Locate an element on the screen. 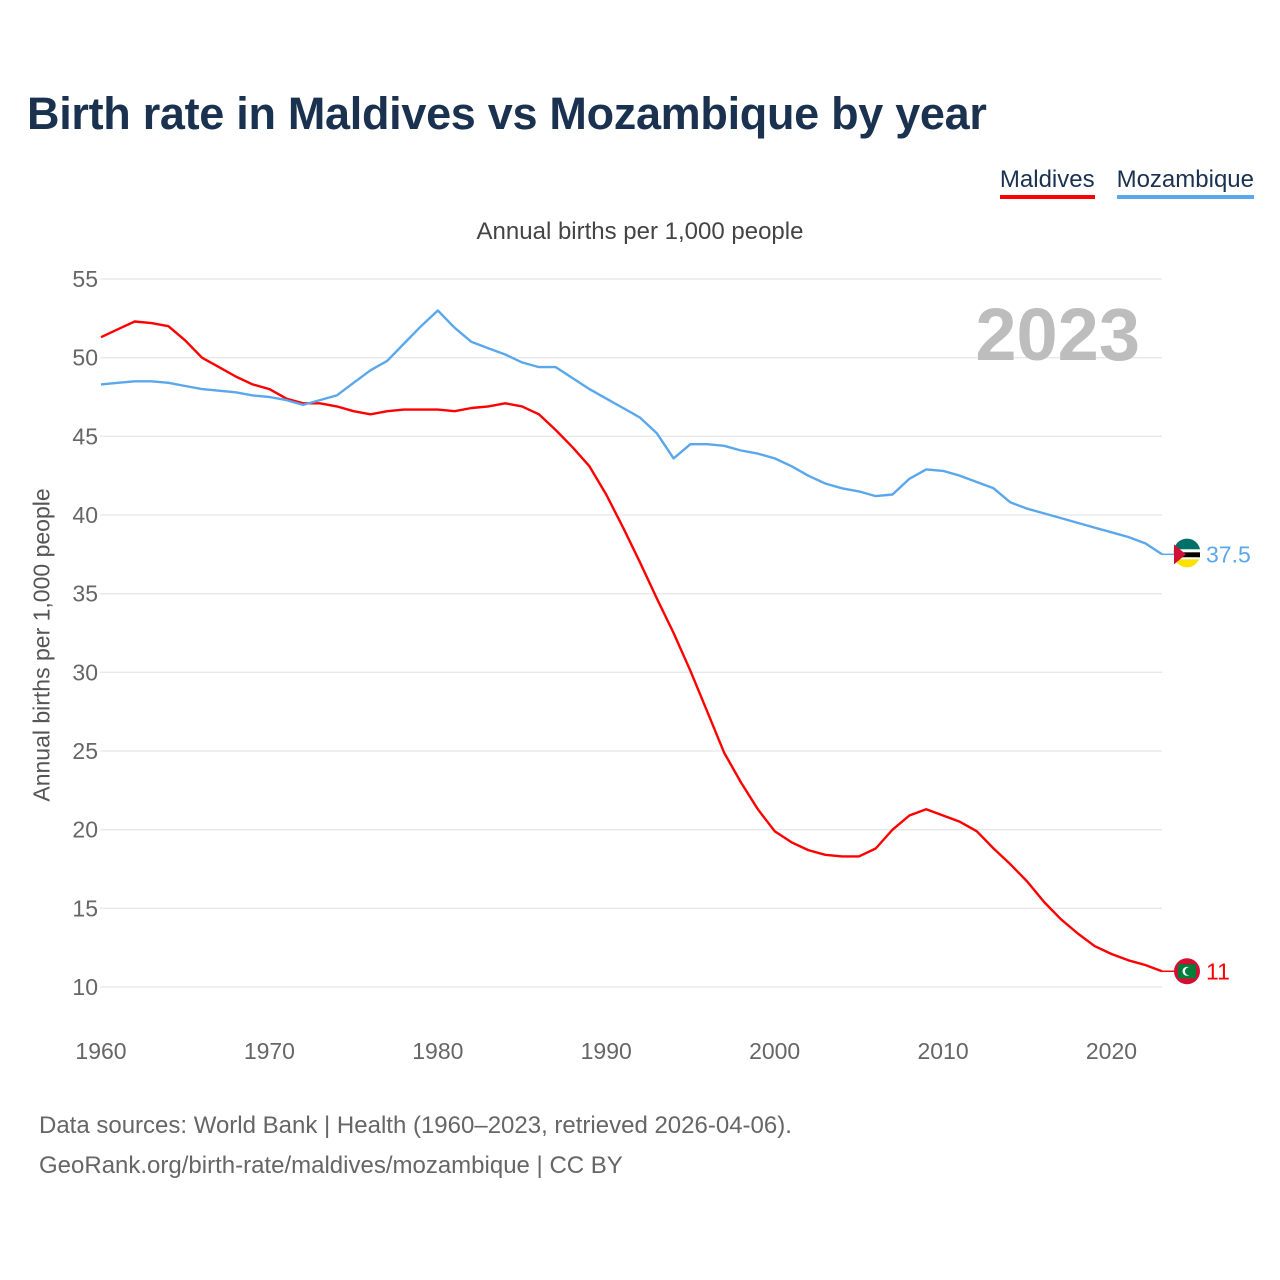 Image resolution: width=1280 pixels, height=1280 pixels. x-tick-label: 1990 is located at coordinates (606, 1051).